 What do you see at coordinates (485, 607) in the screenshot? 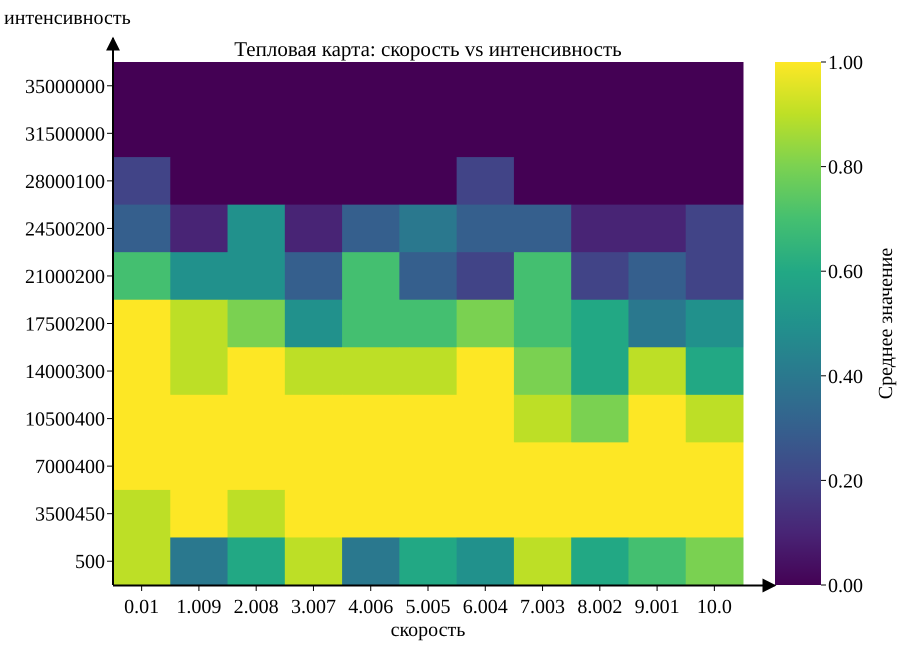
I see `x-tick-label: 6.004` at bounding box center [485, 607].